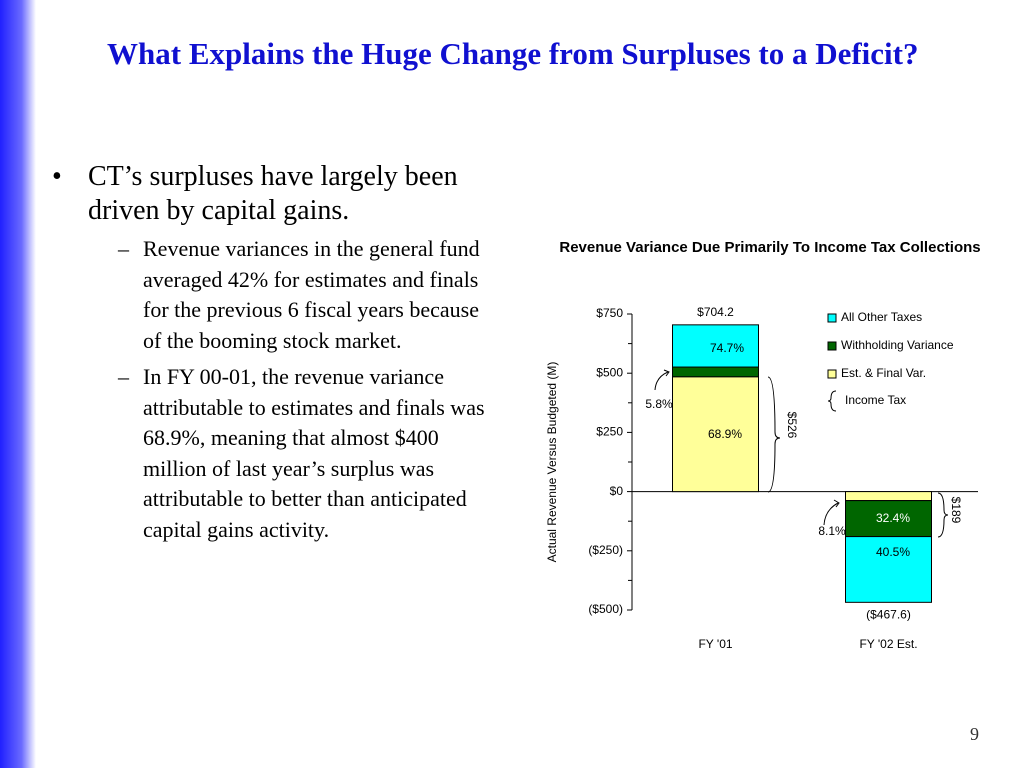 The width and height of the screenshot is (1024, 768). What do you see at coordinates (552, 462) in the screenshot?
I see `y-axis-label: Actual Revenue Versus Budgeted (M)` at bounding box center [552, 462].